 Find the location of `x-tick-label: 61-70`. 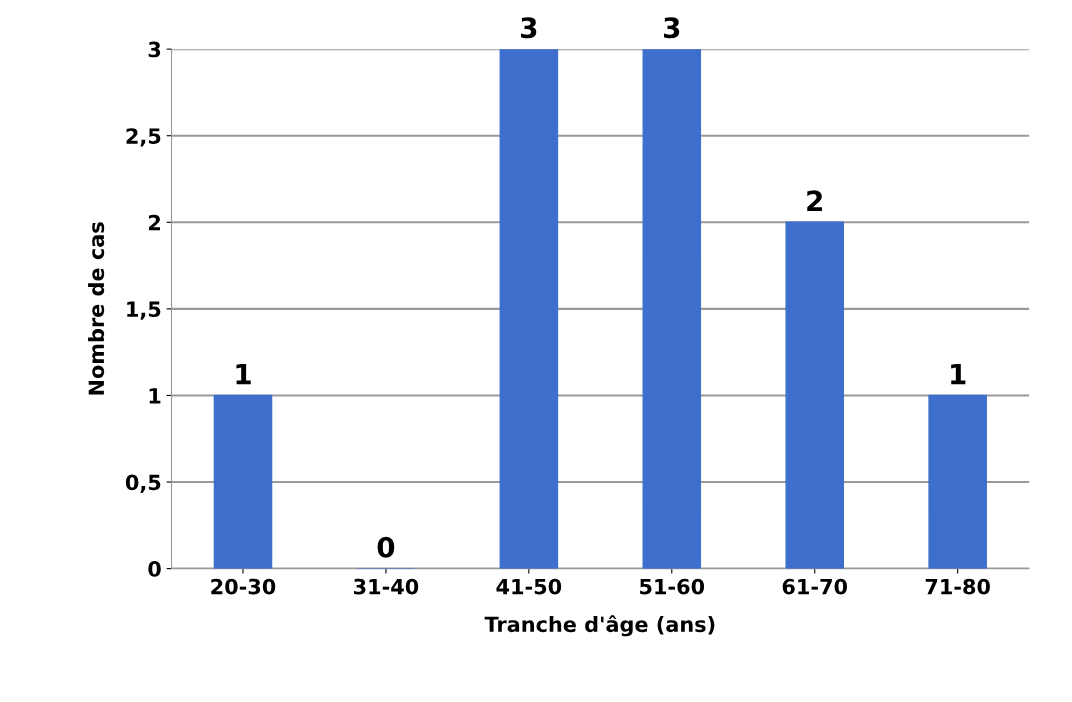

x-tick-label: 61-70 is located at coordinates (815, 586).